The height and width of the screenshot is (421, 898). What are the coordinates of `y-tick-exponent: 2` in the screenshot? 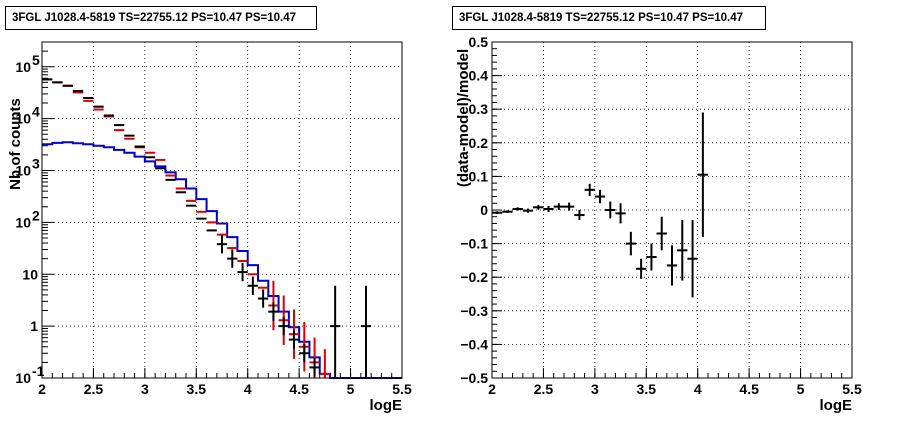 It's located at (36, 215).